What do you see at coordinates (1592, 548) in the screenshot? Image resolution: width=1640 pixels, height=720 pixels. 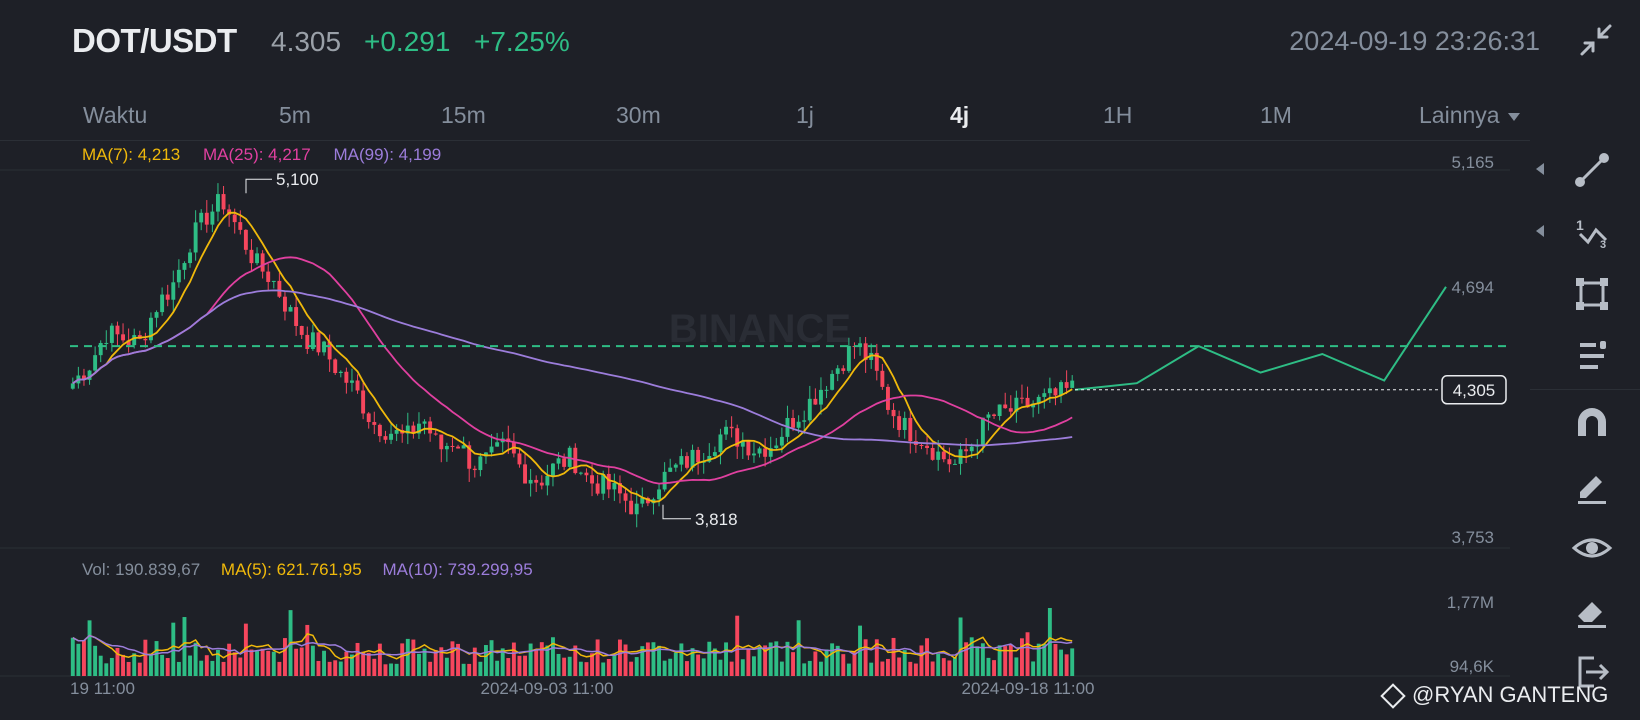 I see `eye-icon` at bounding box center [1592, 548].